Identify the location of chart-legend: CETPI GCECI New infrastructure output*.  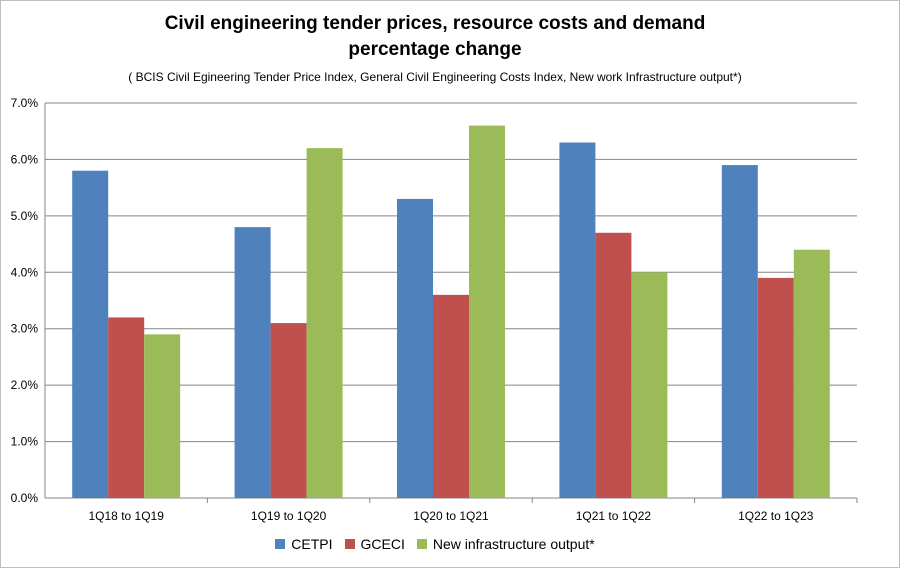
(435, 544).